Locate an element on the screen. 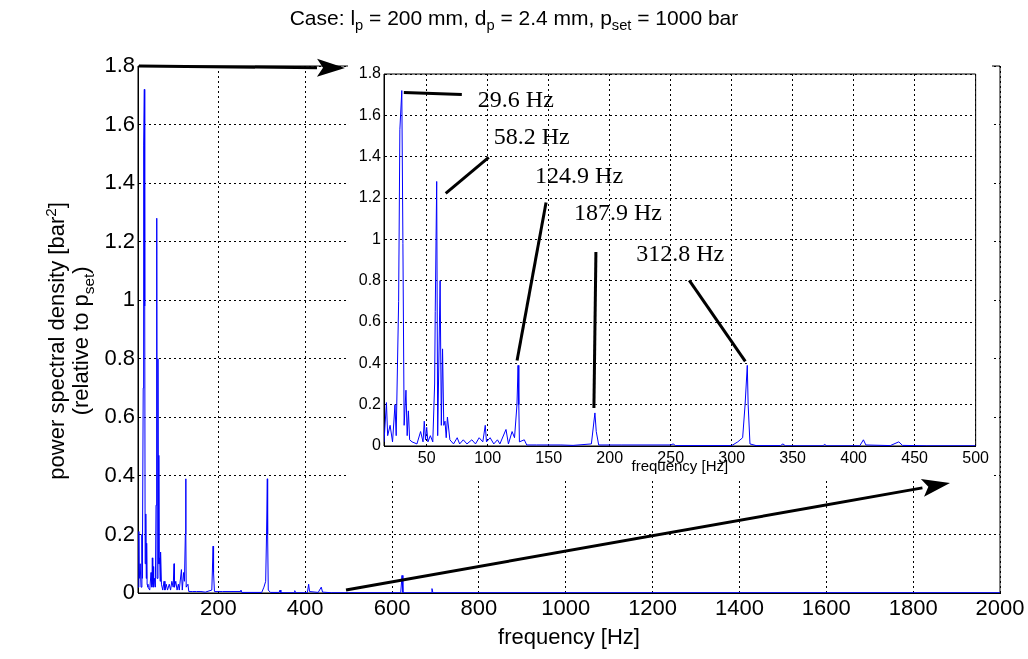 The width and height of the screenshot is (1028, 659). x-tick-label: 50 is located at coordinates (426, 458).